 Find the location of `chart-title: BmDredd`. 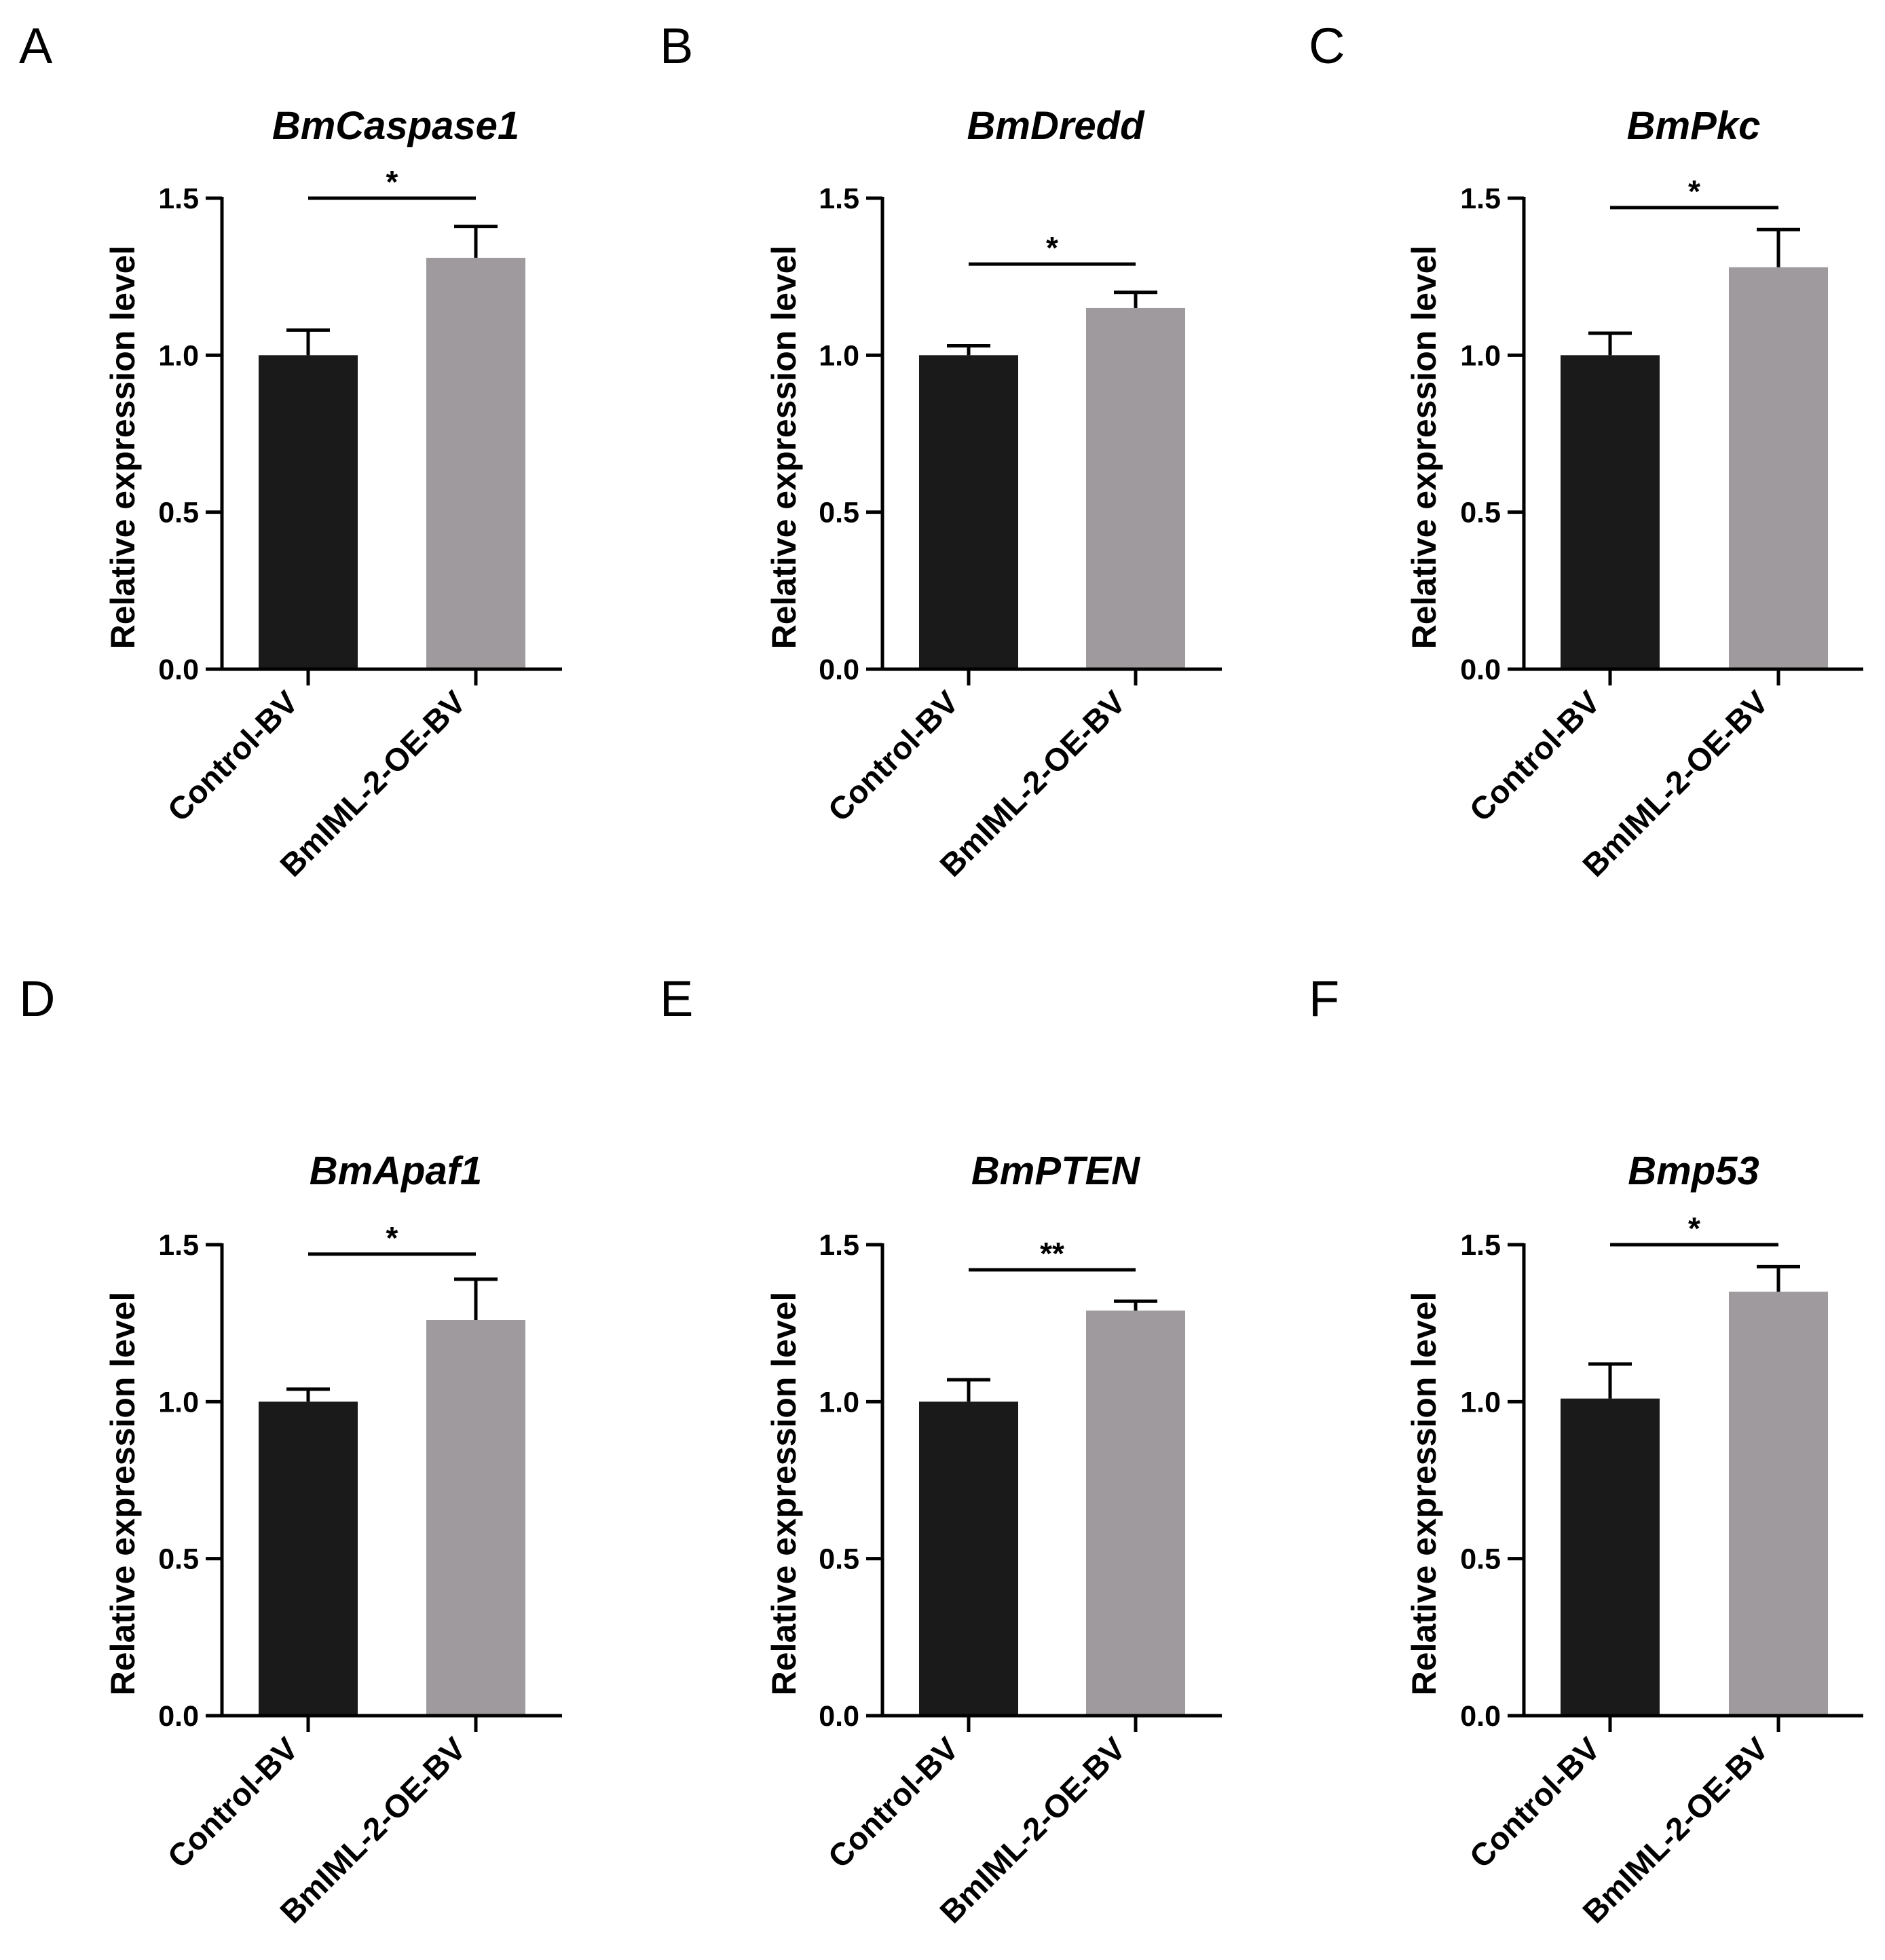

chart-title: BmDredd is located at coordinates (1056, 126).